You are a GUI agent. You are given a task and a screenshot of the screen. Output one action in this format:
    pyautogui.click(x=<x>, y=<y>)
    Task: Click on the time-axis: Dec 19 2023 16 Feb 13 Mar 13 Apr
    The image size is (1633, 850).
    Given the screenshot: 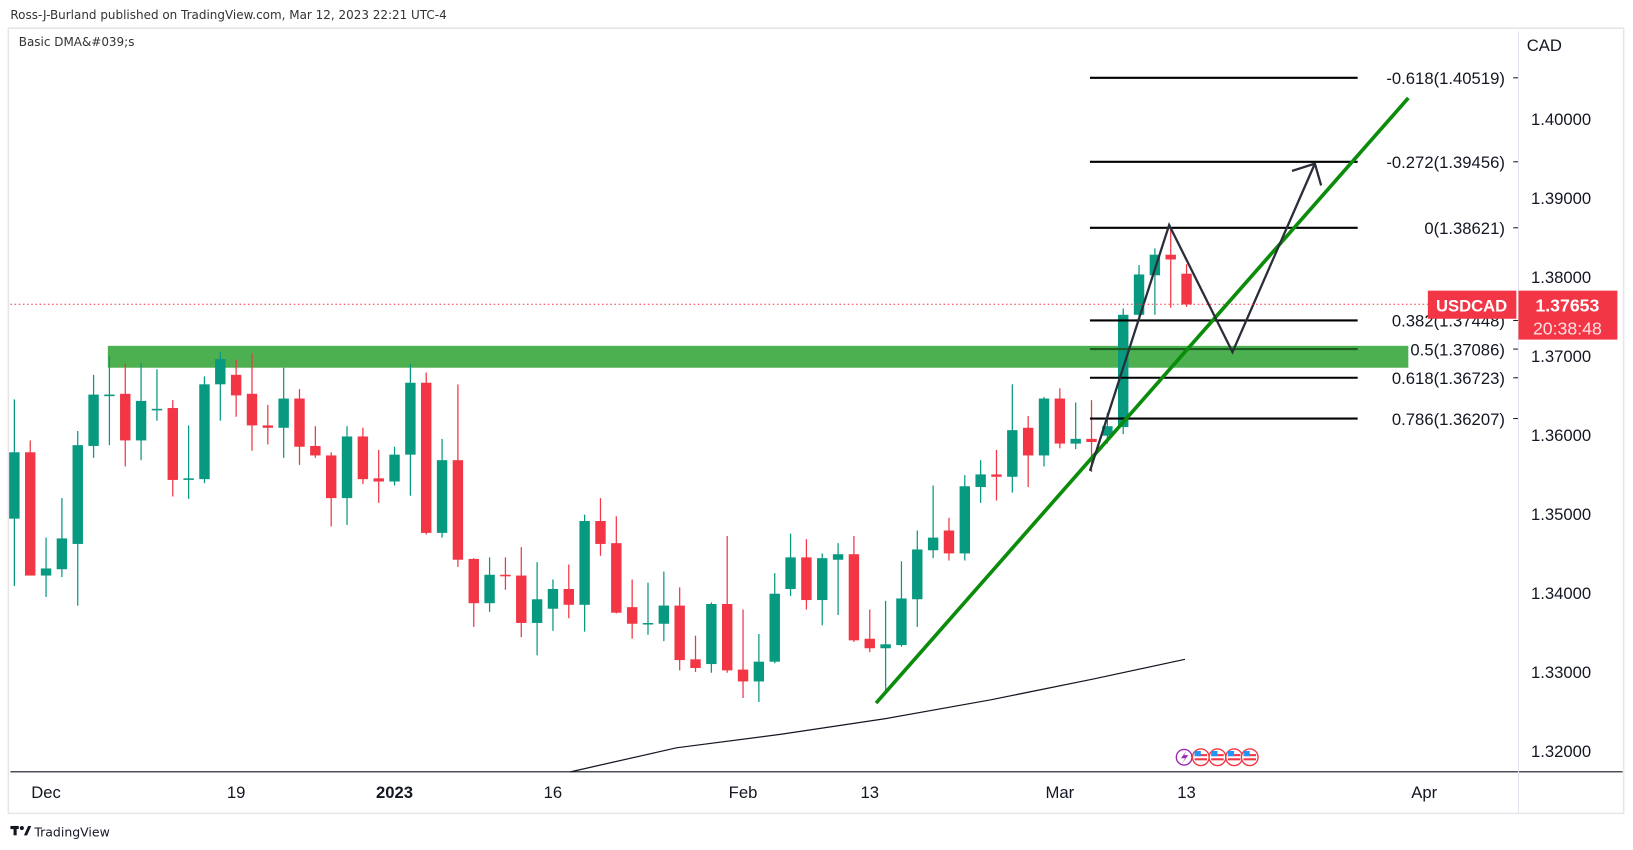 What is the action you would take?
    pyautogui.click(x=734, y=792)
    